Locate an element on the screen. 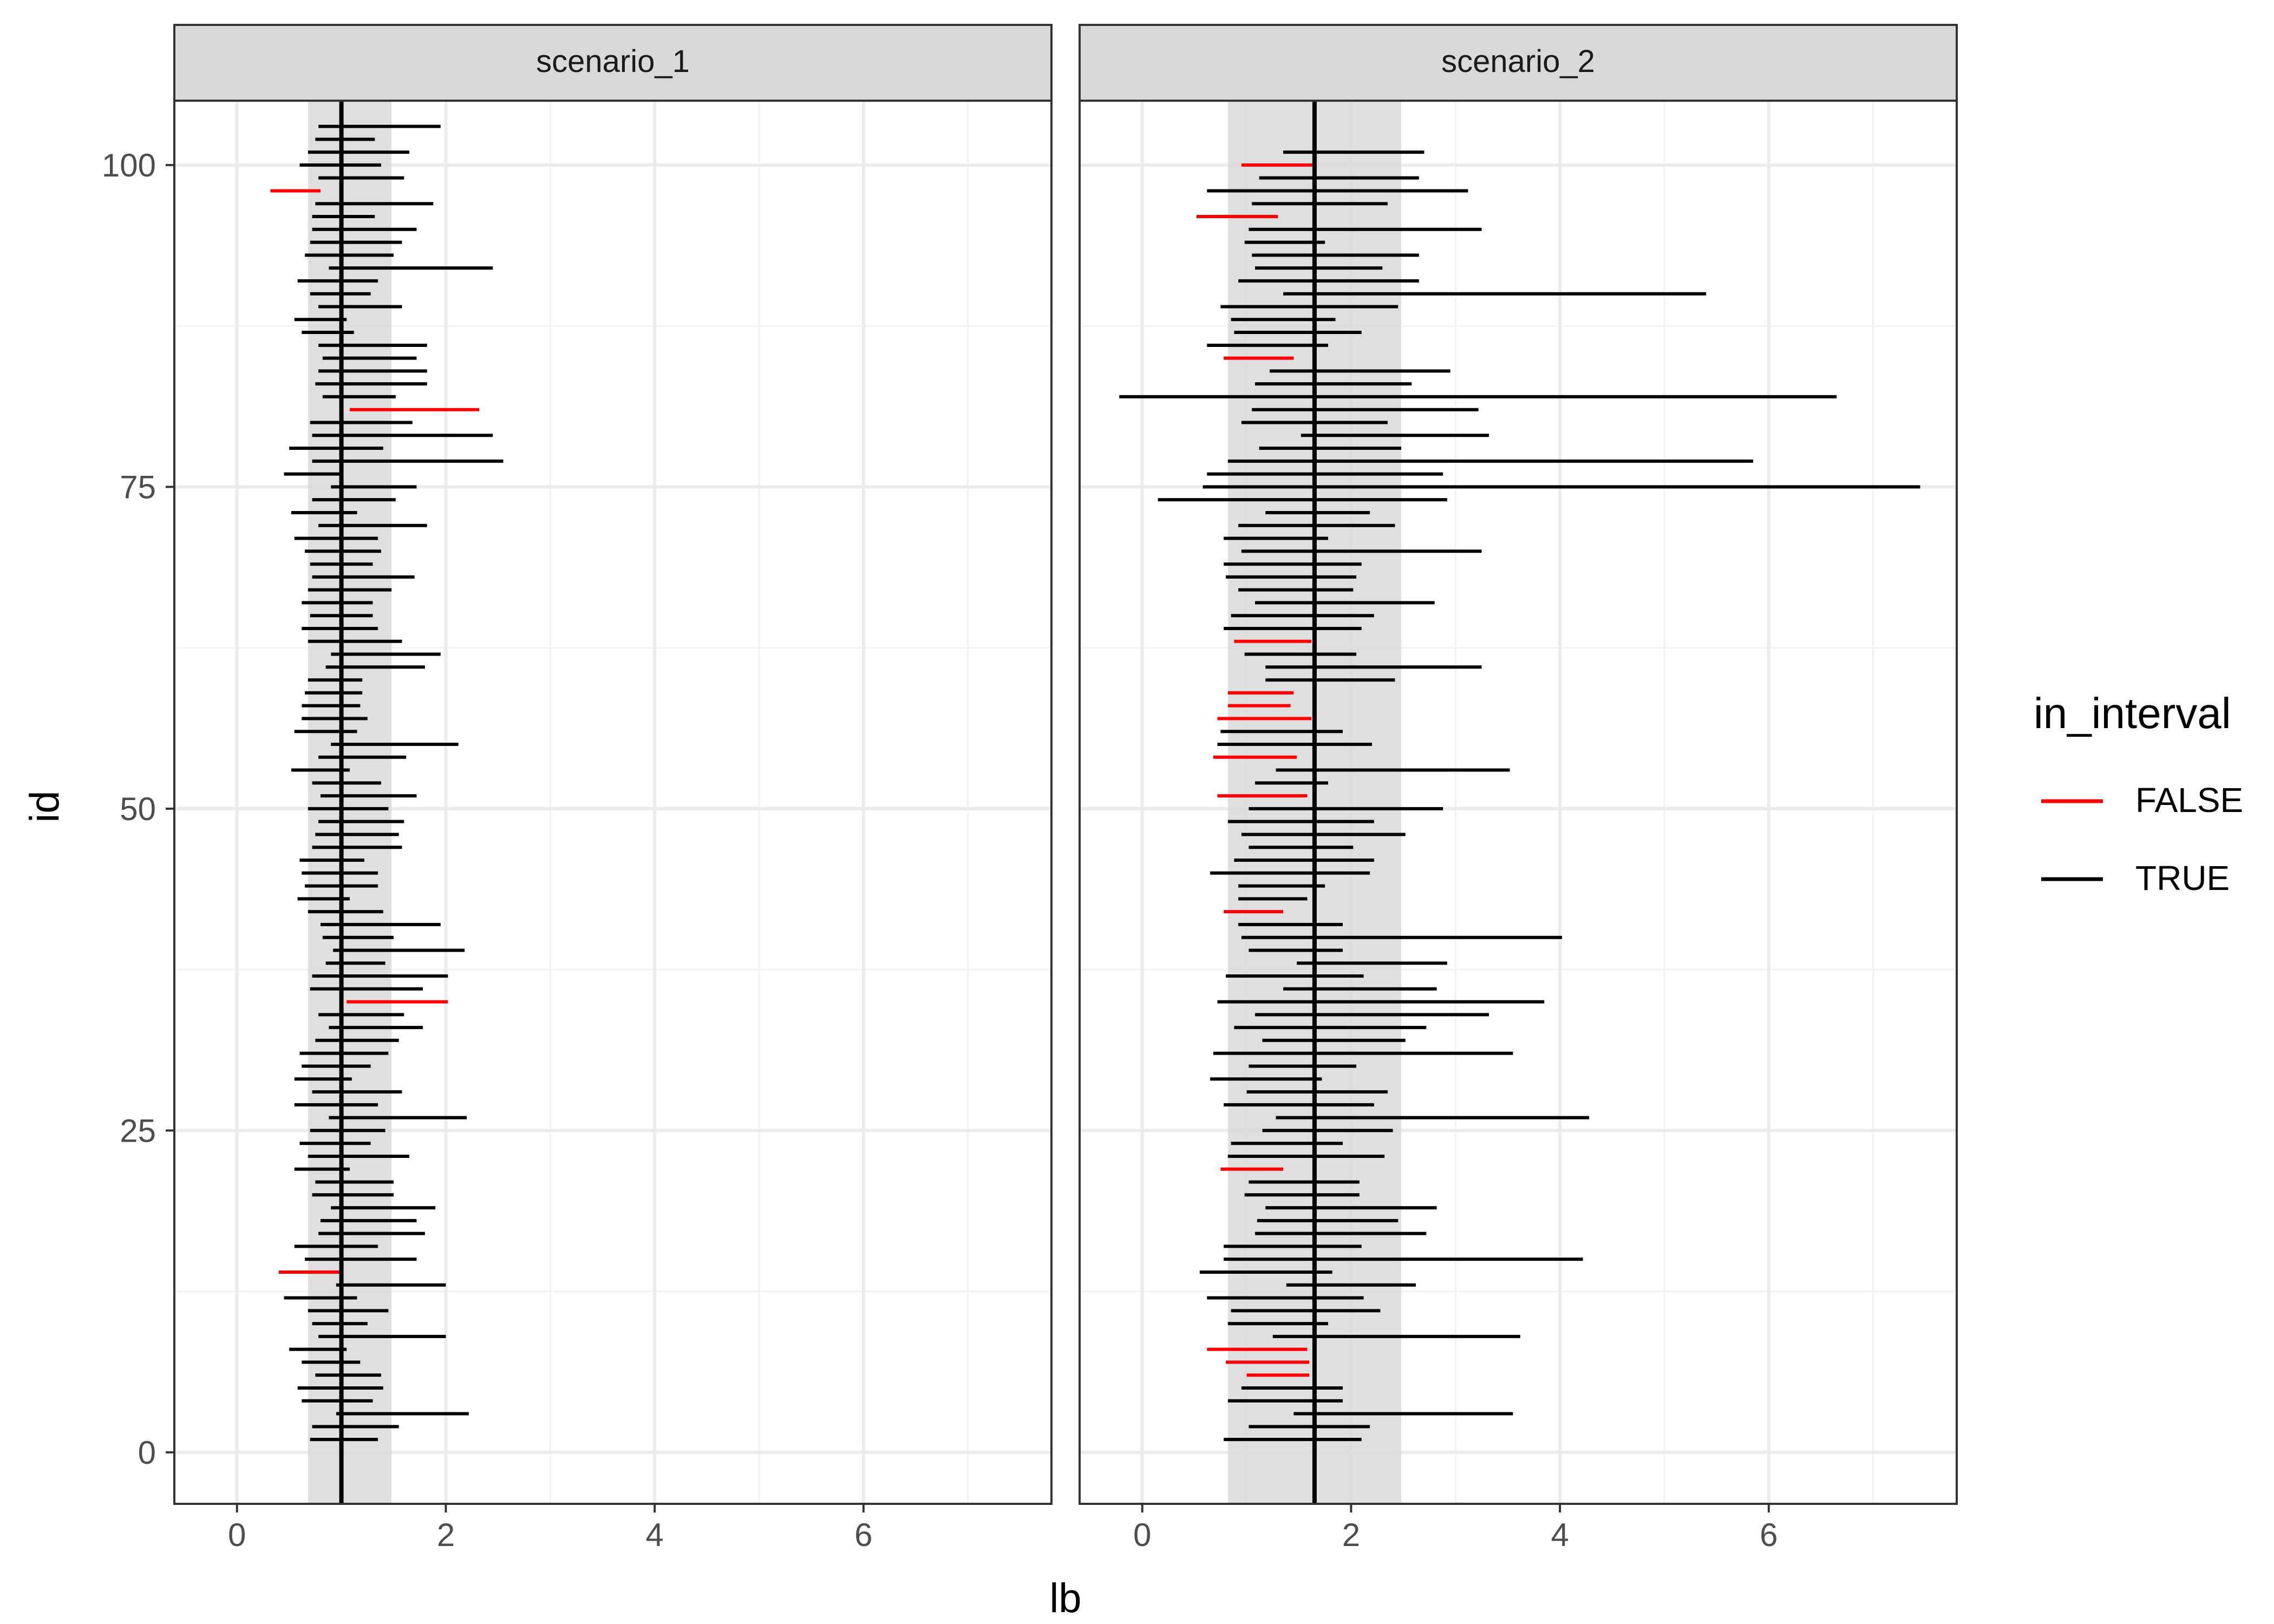 The width and height of the screenshot is (2274, 1624). legend: in_interval FALSE TRUE is located at coordinates (2139, 794).